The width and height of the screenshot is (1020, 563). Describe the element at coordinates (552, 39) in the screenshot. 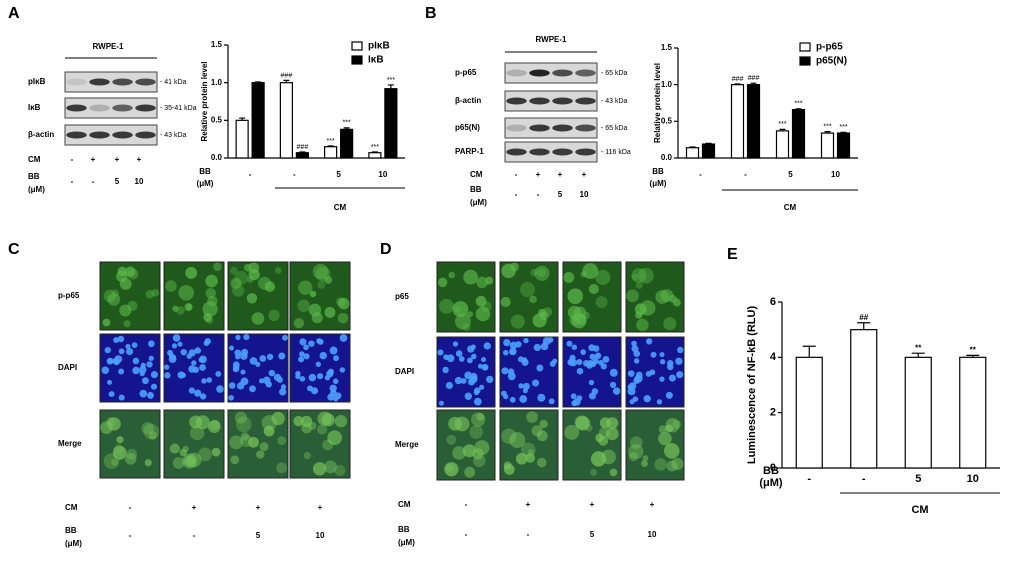

I see `blot-title: RWPE-1` at that location.